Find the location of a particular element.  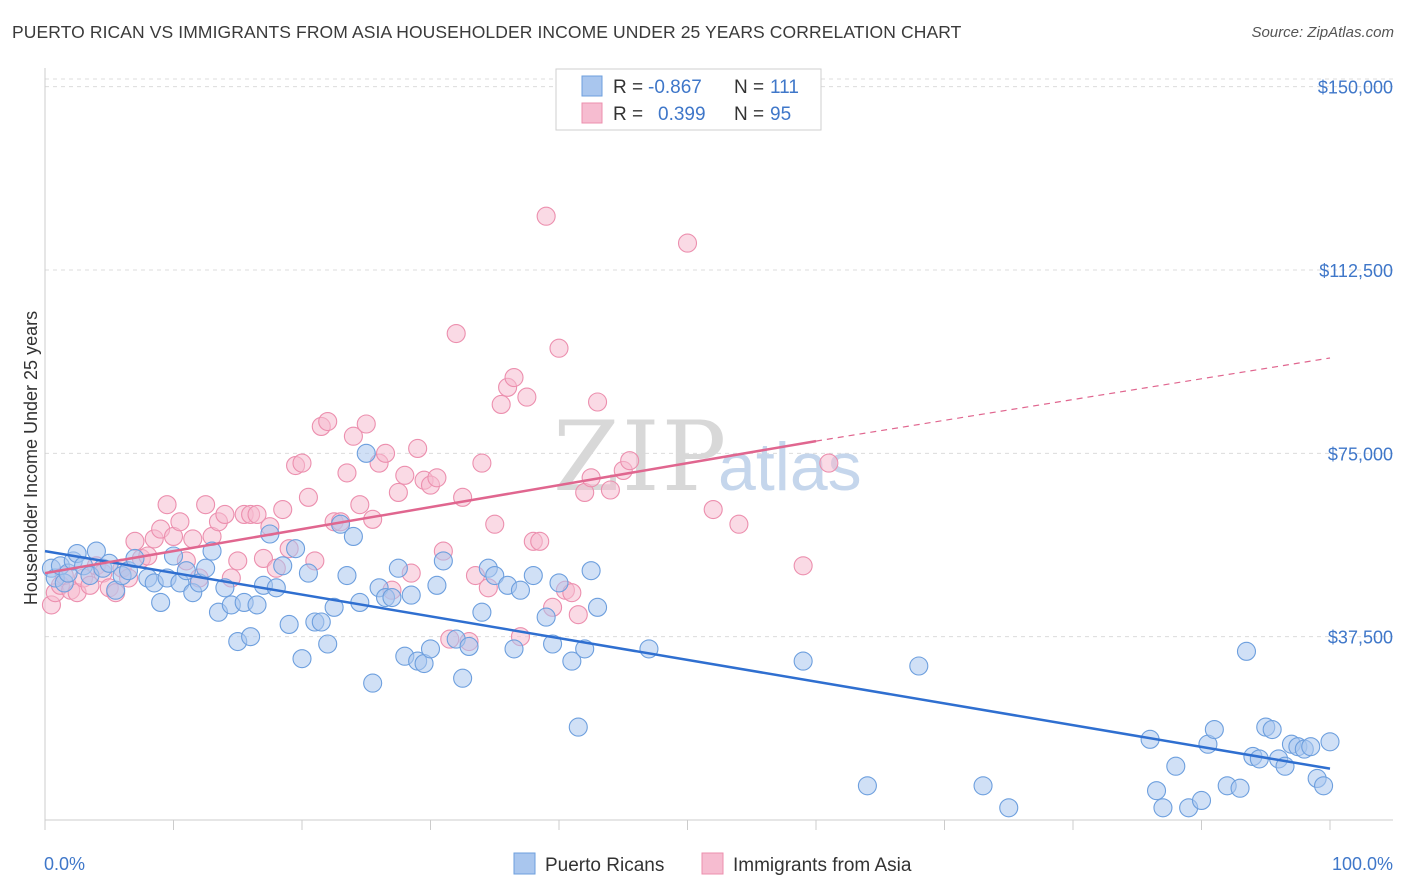

series-legend-swatch-pink is located at coordinates (712, 863).